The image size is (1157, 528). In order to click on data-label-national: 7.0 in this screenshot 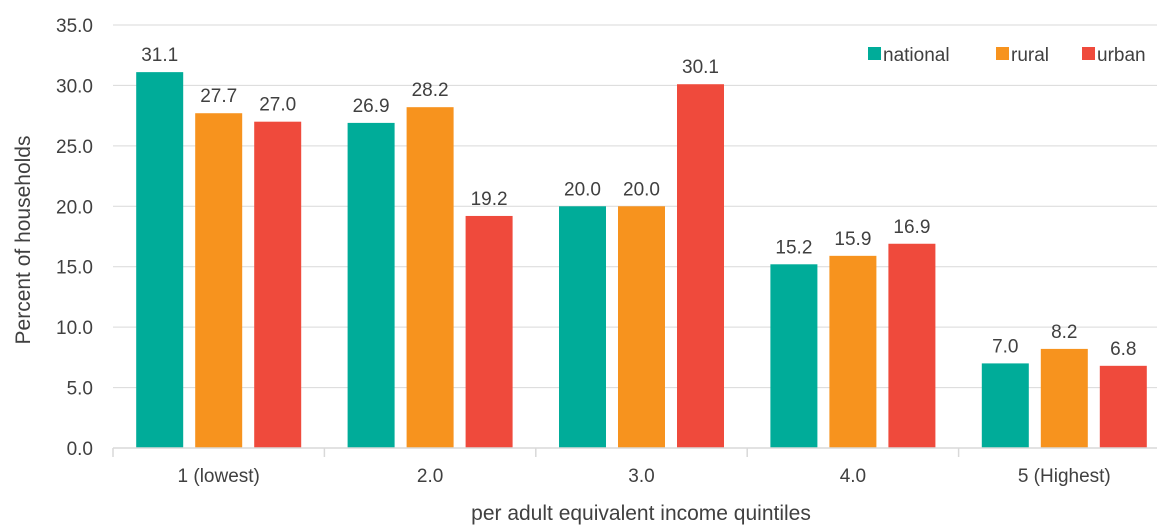, I will do `click(1005, 346)`.